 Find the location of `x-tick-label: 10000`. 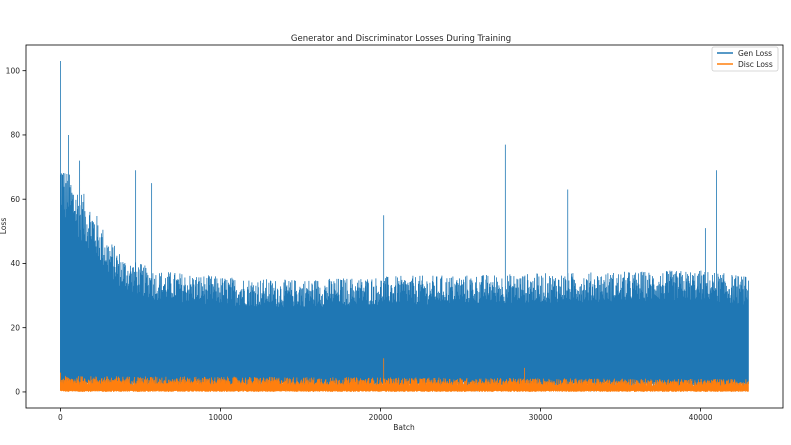

x-tick-label: 10000 is located at coordinates (221, 417).